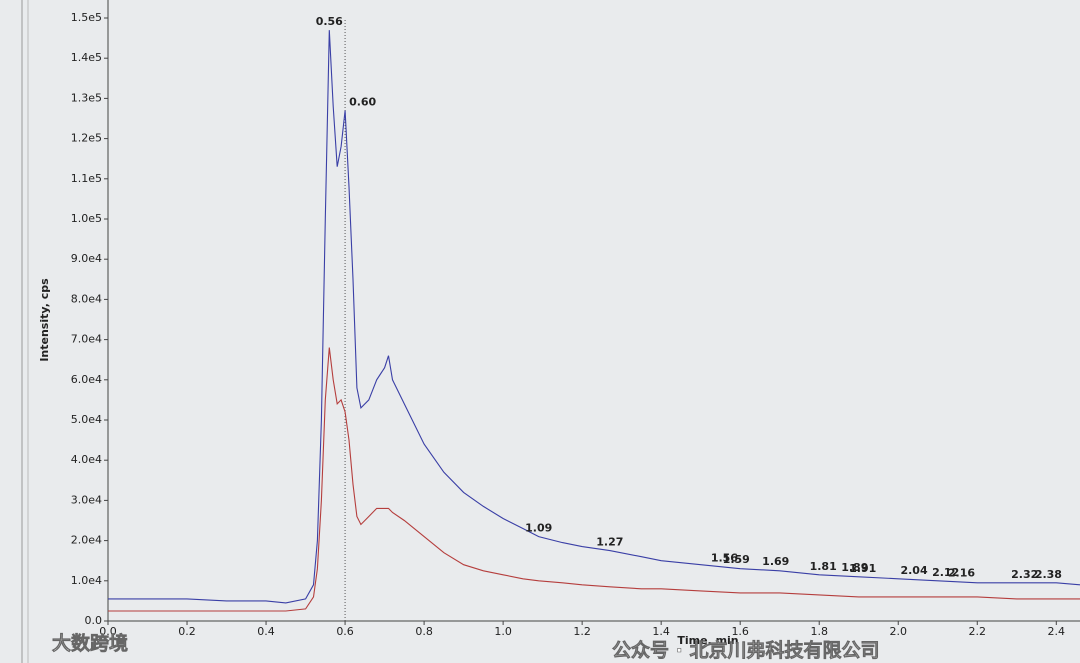  What do you see at coordinates (86, 540) in the screenshot?
I see `y-tick-label: 2.0e4` at bounding box center [86, 540].